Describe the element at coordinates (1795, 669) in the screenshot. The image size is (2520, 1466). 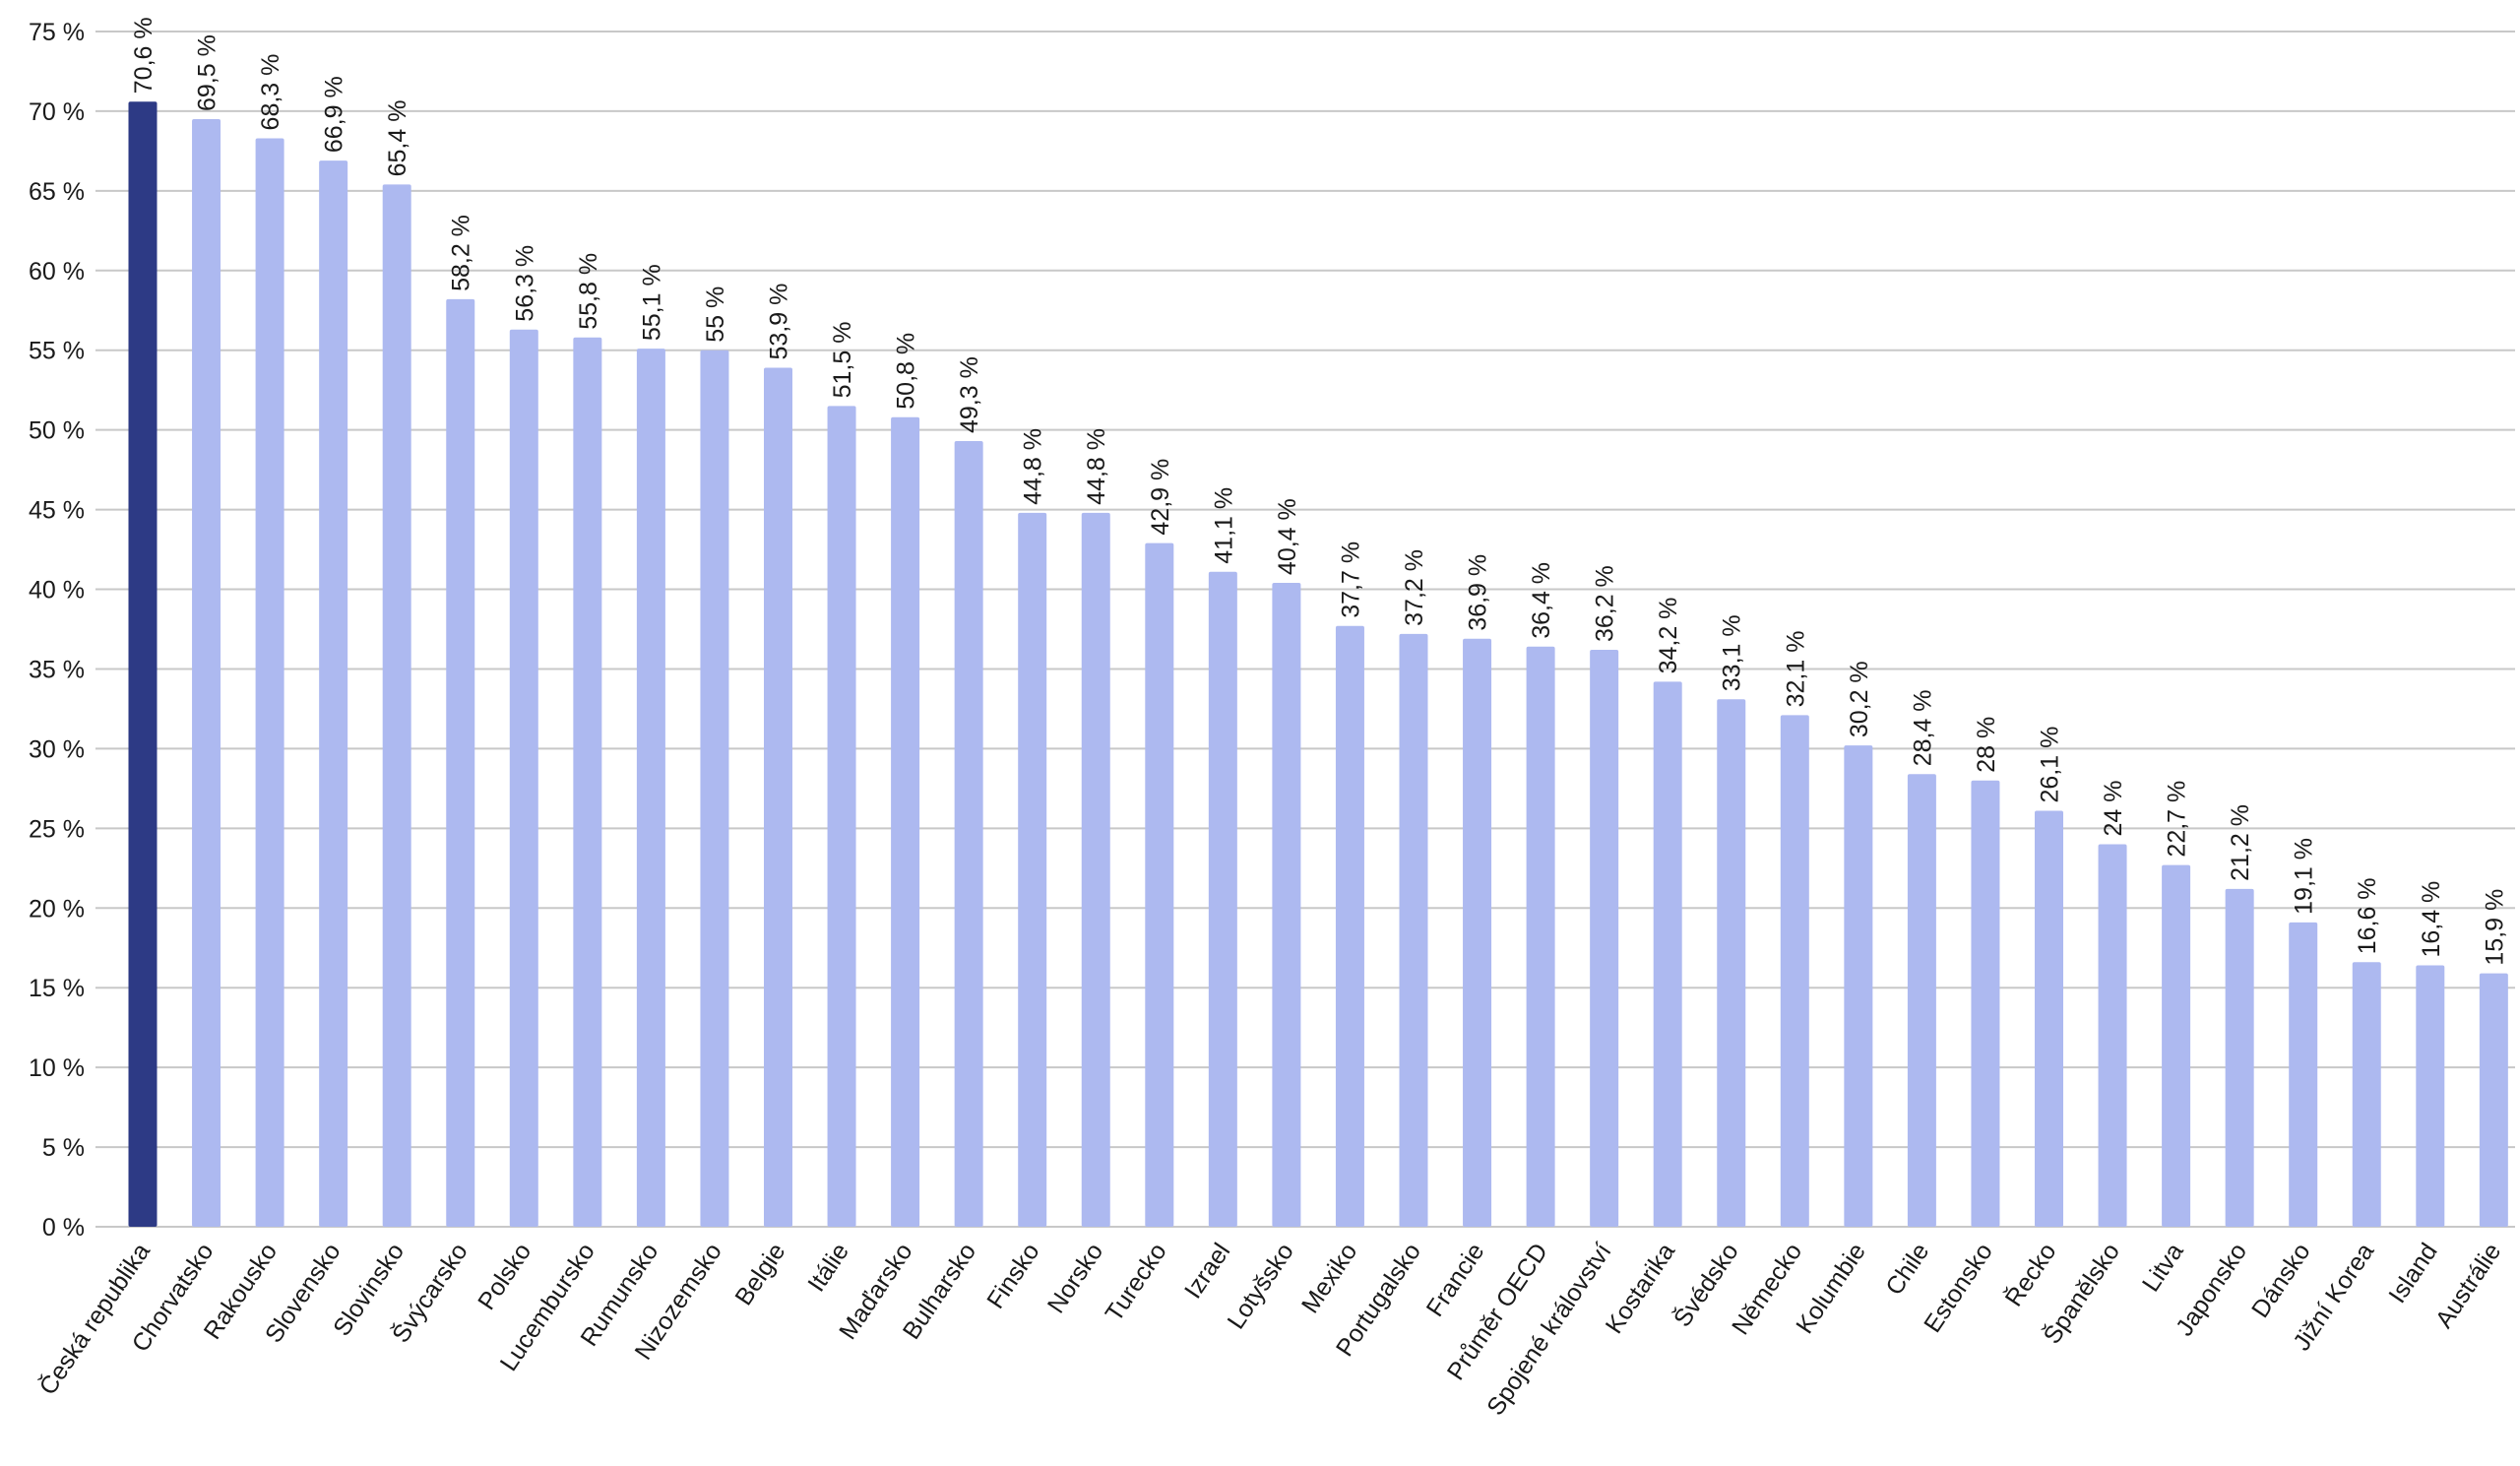
I see `data-label: 32,1 %` at that location.